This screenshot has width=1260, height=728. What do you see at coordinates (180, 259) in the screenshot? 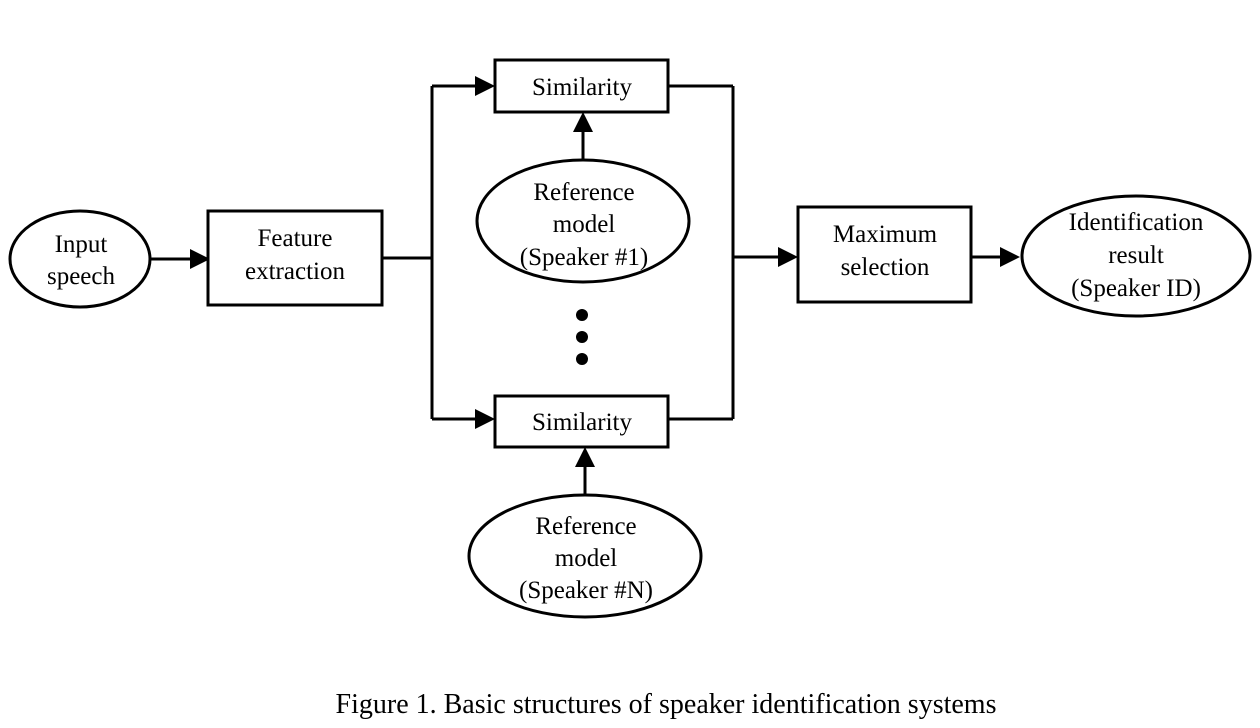
I see `arrow-input-to-feature` at bounding box center [180, 259].